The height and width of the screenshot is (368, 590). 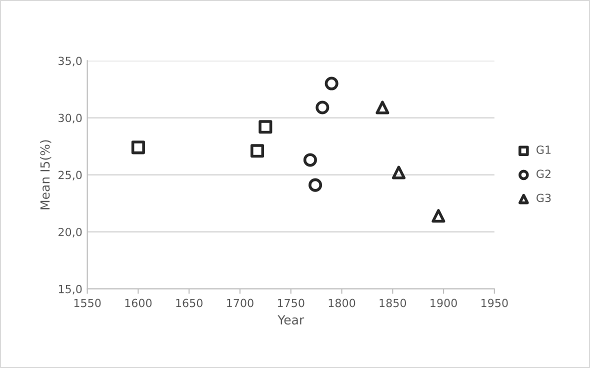 I want to click on y-tick-label: 15,0, so click(x=70, y=289).